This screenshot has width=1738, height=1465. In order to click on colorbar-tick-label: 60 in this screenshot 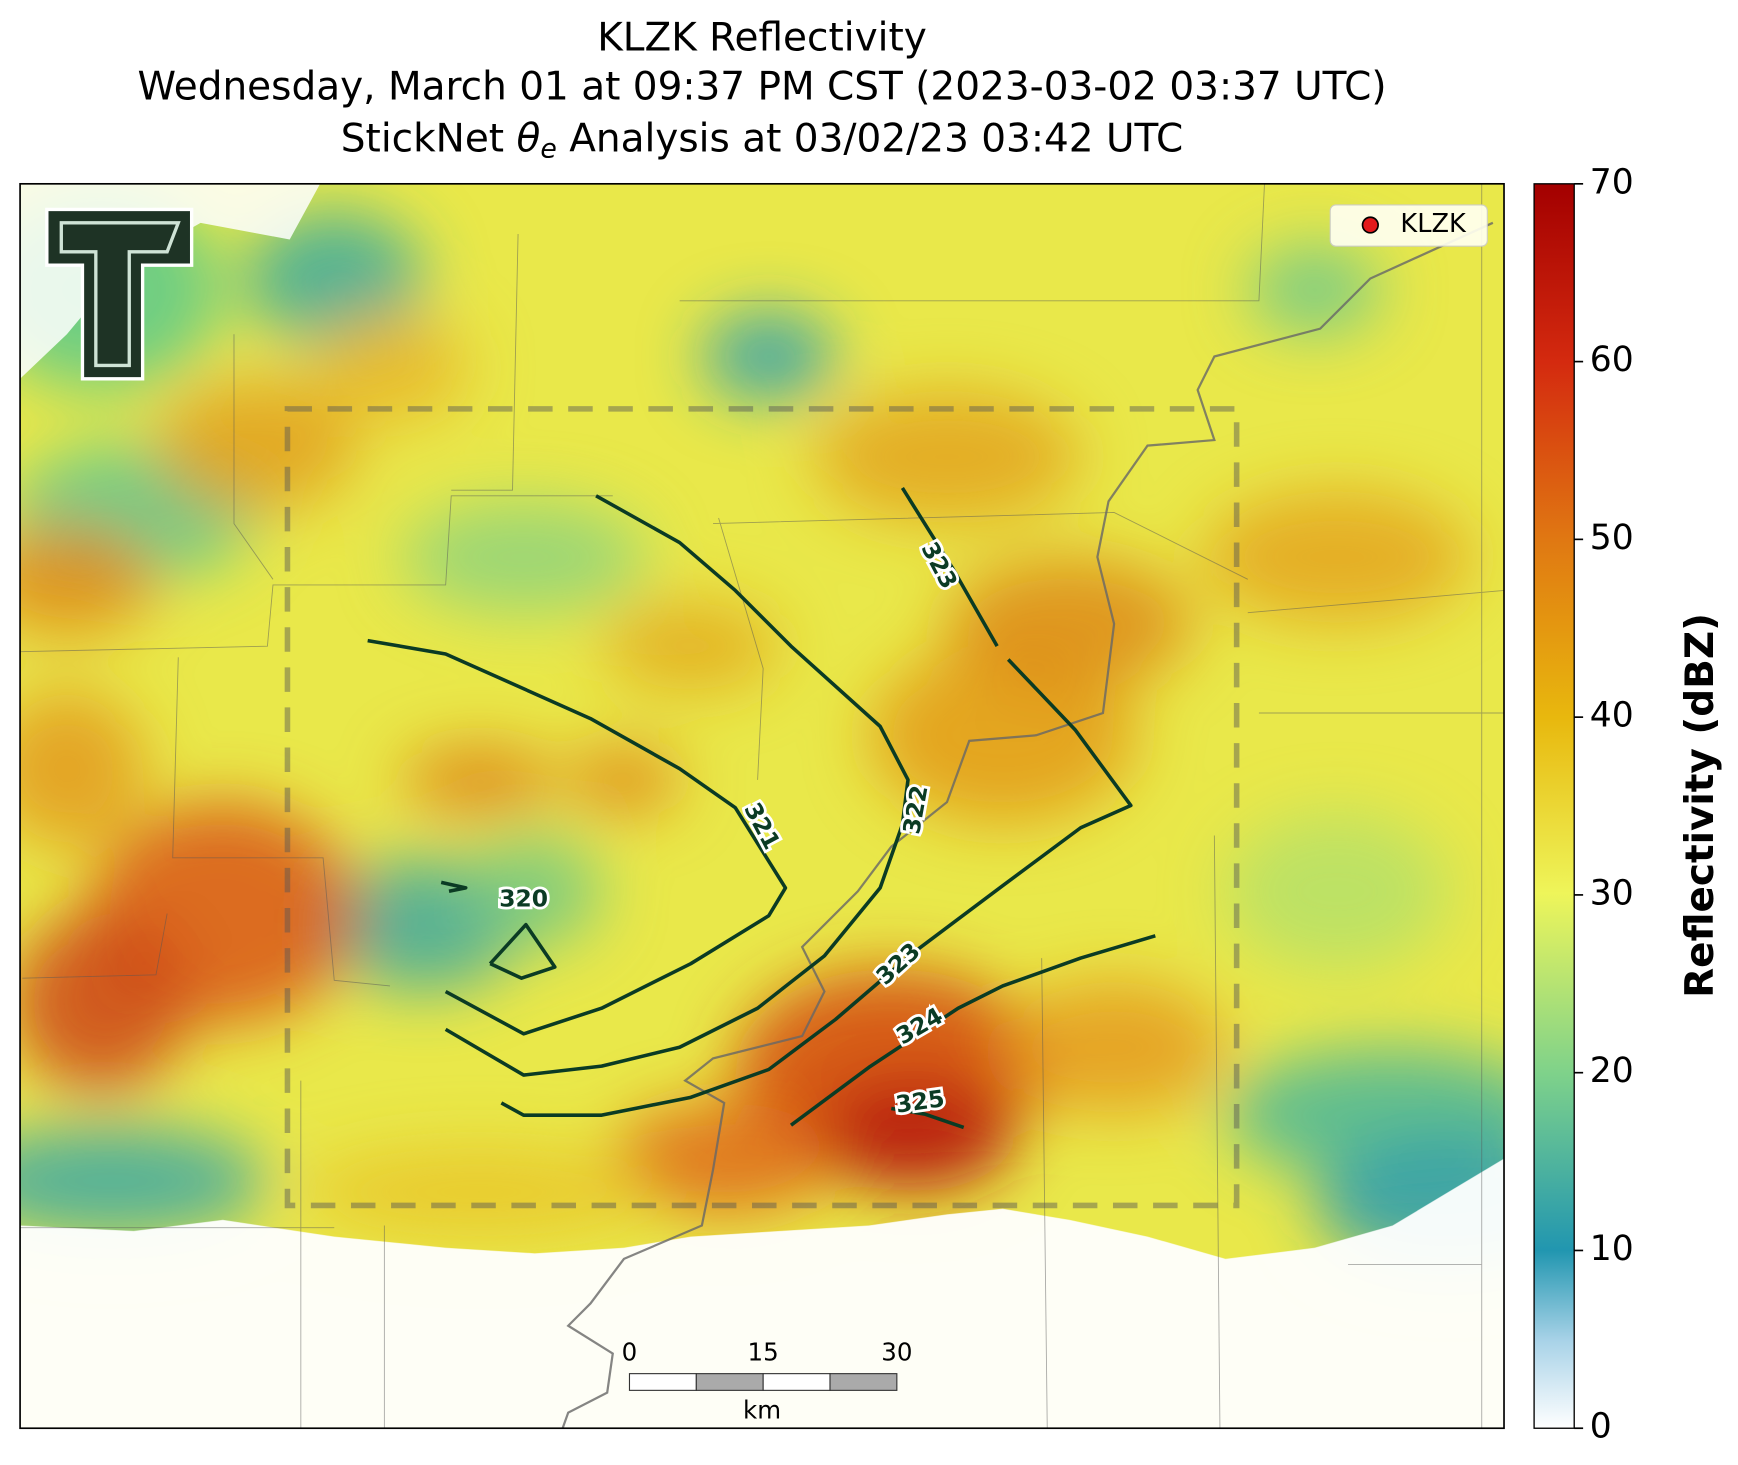, I will do `click(1612, 360)`.